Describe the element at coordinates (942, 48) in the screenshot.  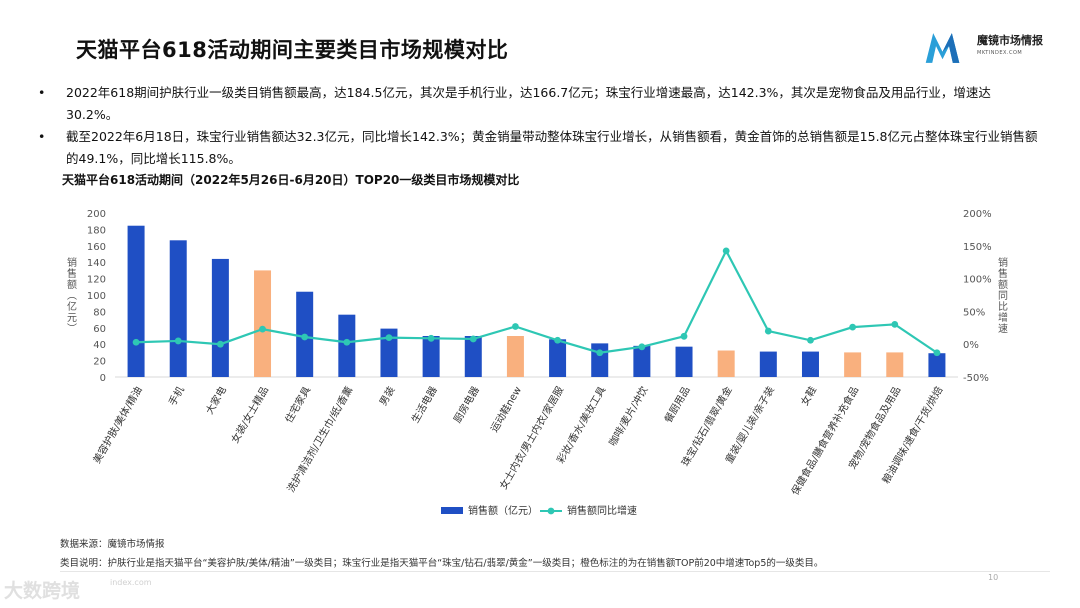
I see `logo-icon` at that location.